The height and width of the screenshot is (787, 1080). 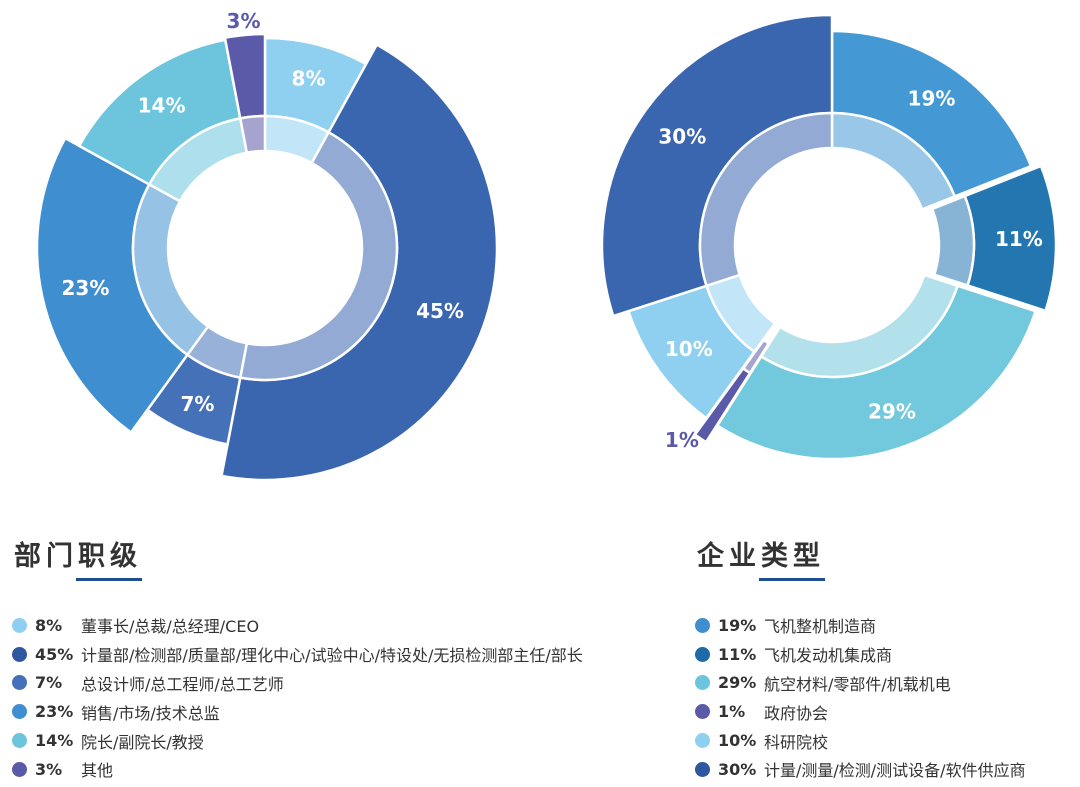 What do you see at coordinates (860, 740) in the screenshot?
I see `legend-item: 10% 科研院校` at bounding box center [860, 740].